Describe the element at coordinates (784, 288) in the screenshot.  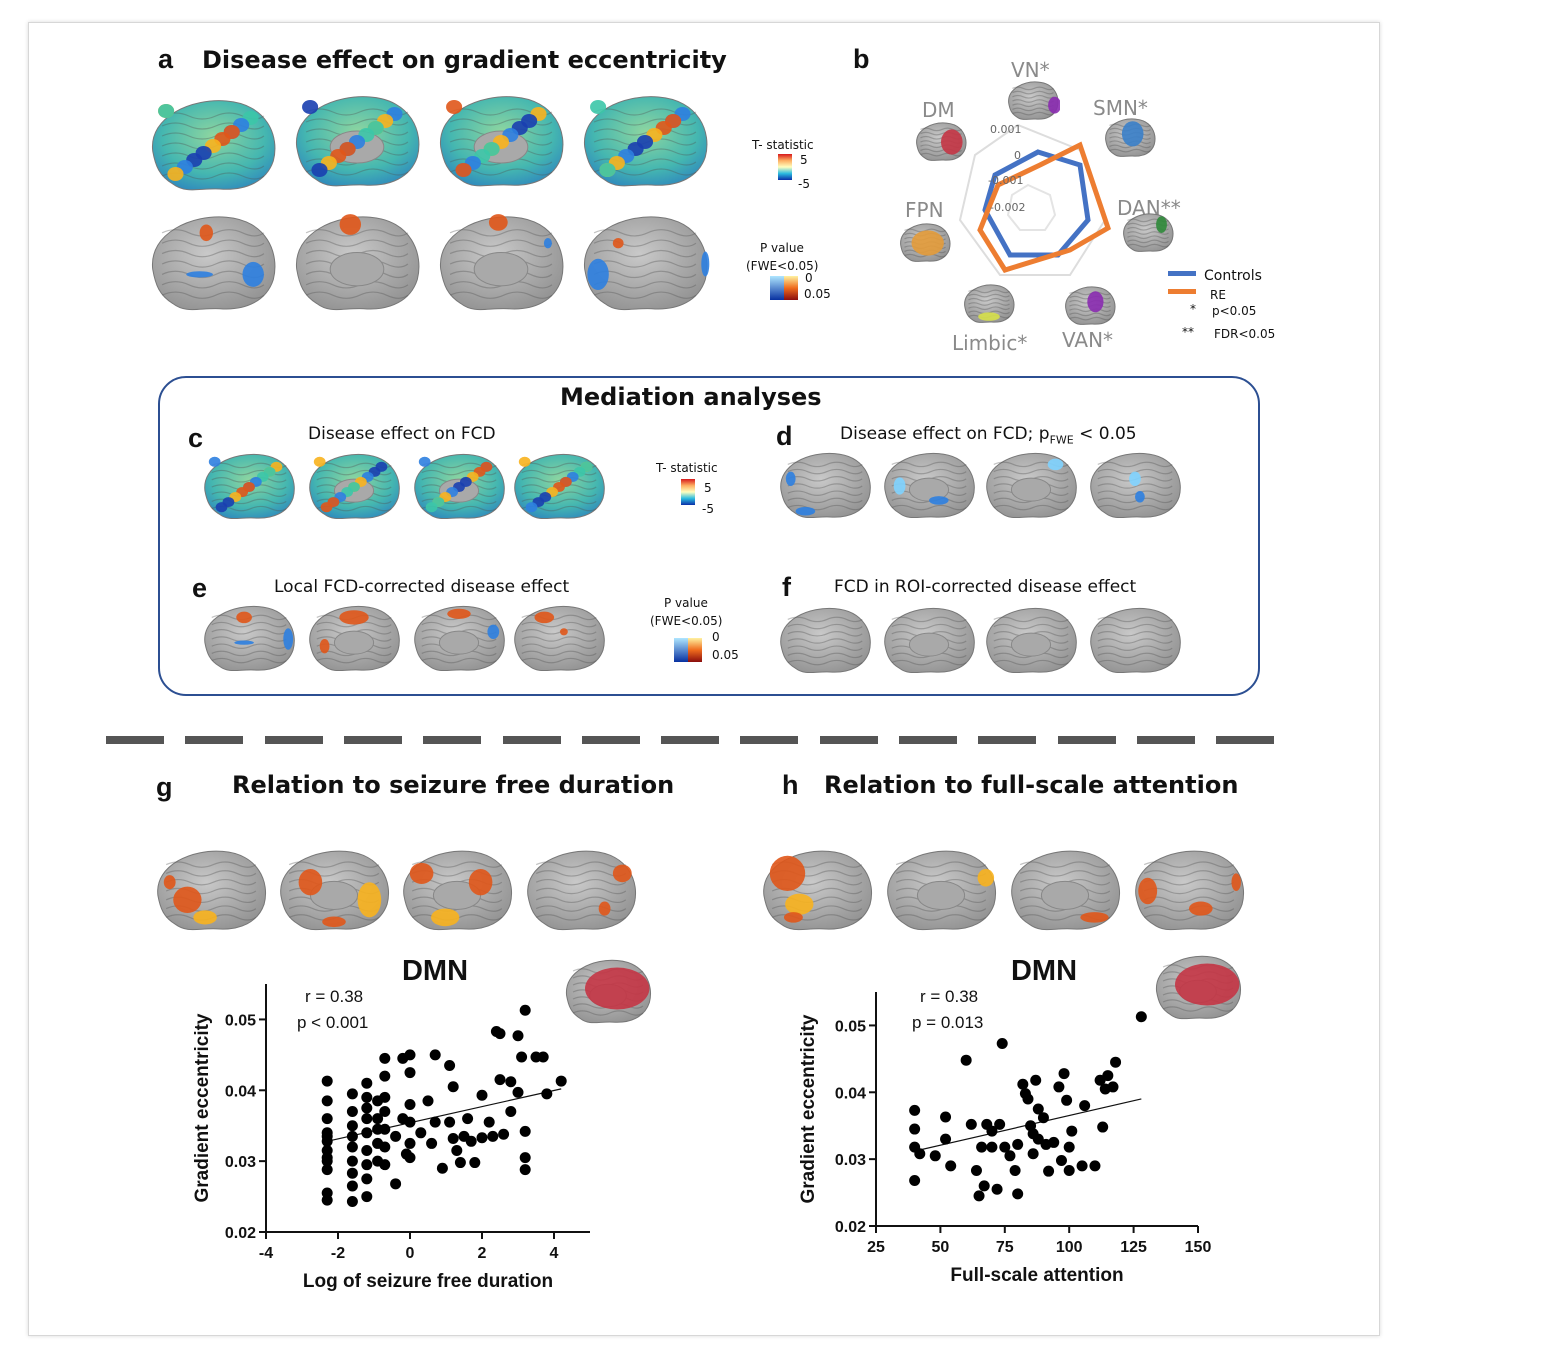
I see `panel-a-pval-colorbar` at that location.